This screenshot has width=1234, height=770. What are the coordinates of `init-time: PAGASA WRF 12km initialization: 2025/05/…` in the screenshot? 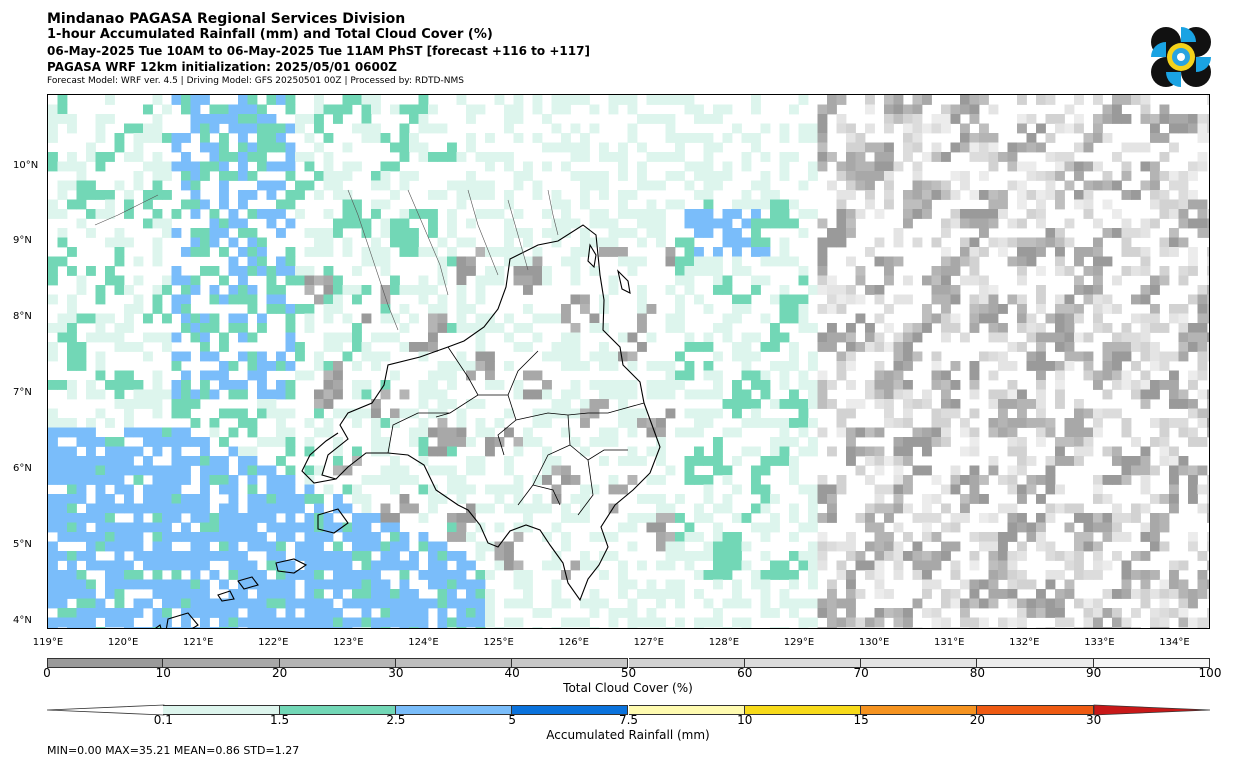 It's located at (222, 67).